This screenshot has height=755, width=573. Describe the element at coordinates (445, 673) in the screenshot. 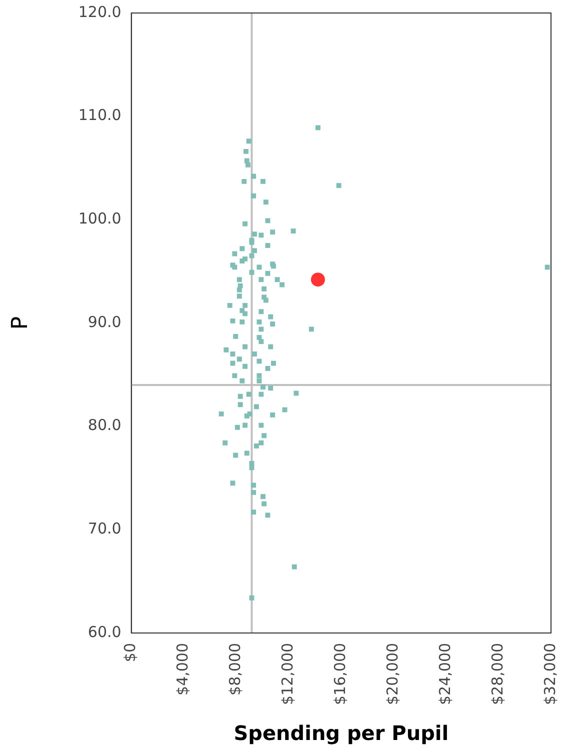

I see `x-tick-label: $24,000` at that location.